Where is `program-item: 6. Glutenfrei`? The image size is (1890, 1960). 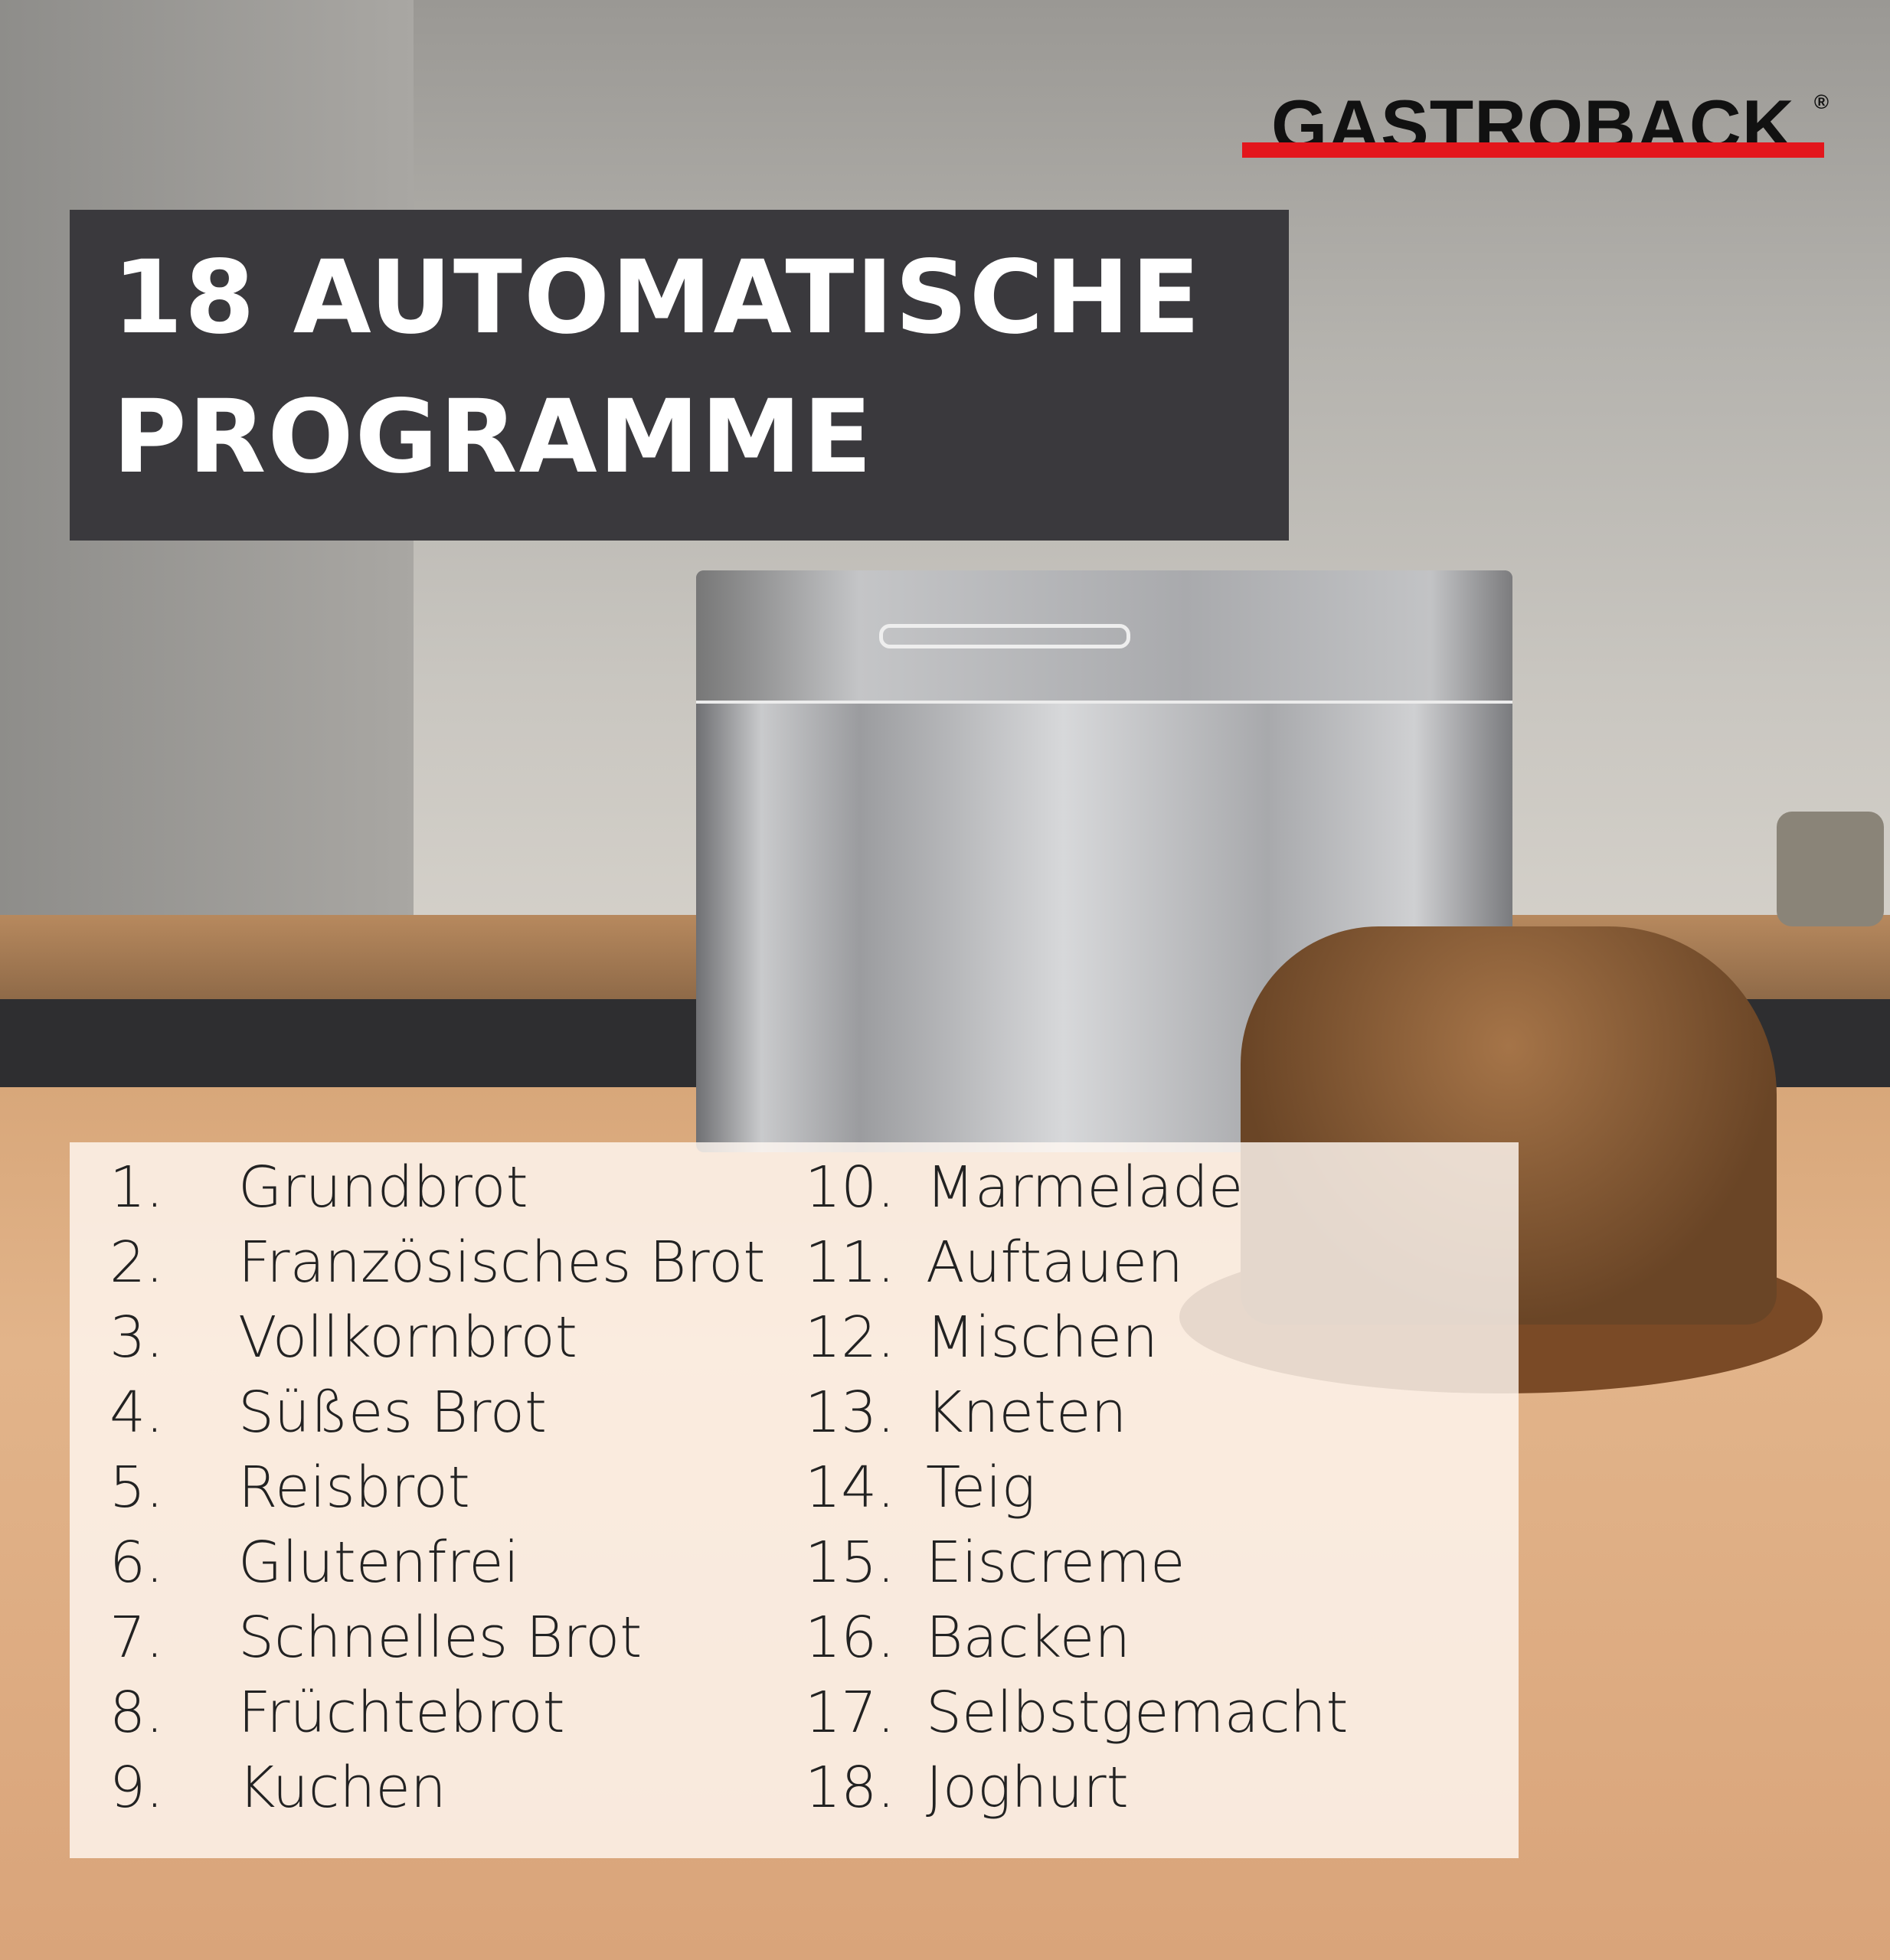 program-item: 6. Glutenfrei is located at coordinates (314, 1563).